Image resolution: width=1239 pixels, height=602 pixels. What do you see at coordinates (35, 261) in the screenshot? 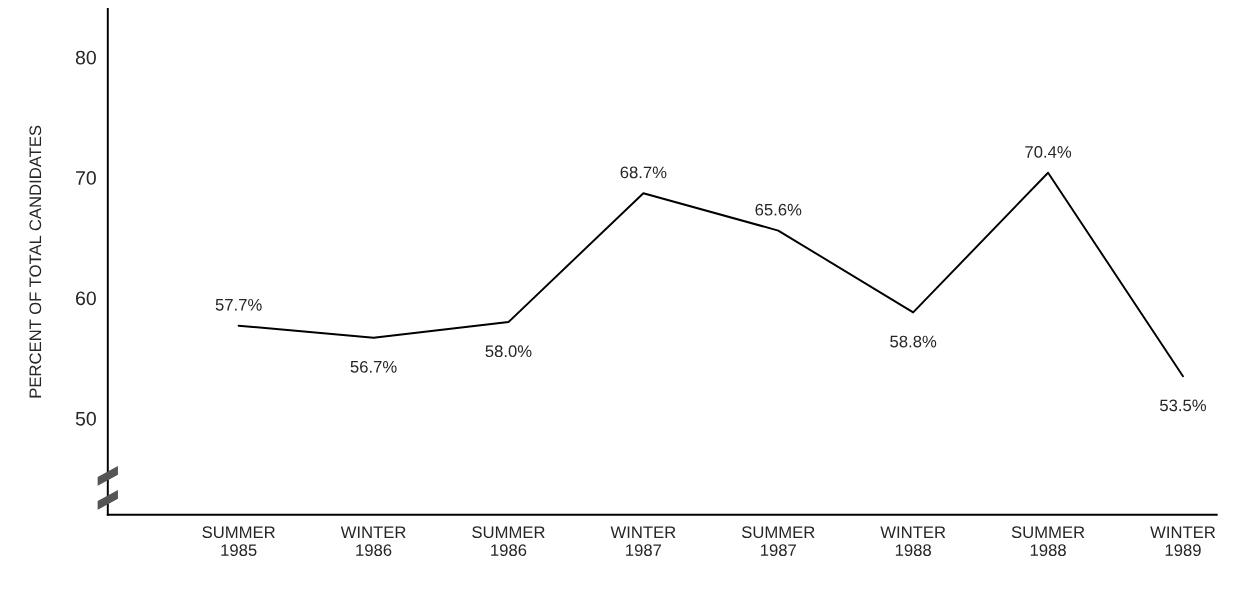
I see `y-axis-title: PERCENT OF TOTAL CANDIDATES` at bounding box center [35, 261].